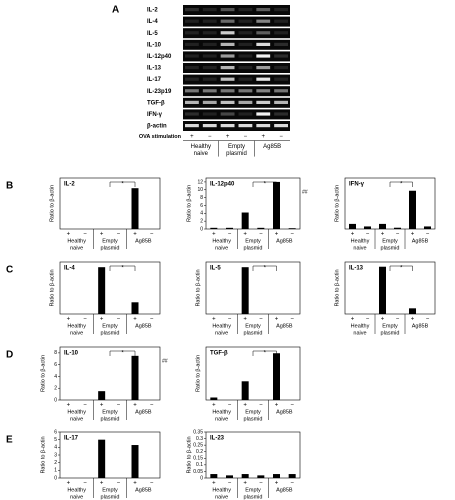  I want to click on gel-row-label: IL-23p19, so click(159, 92).